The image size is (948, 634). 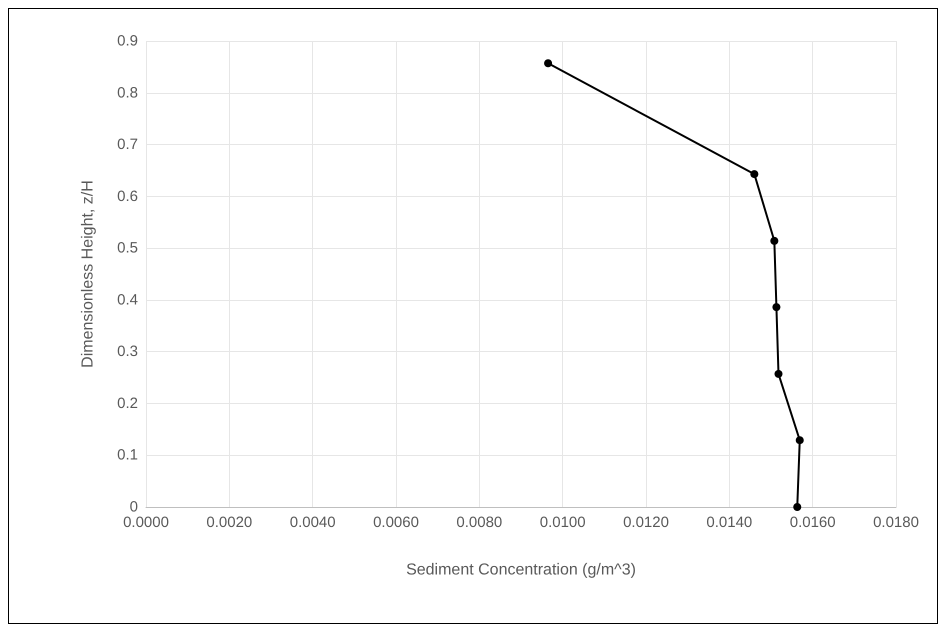 I want to click on x-tick-label: 0.0080, so click(x=479, y=522).